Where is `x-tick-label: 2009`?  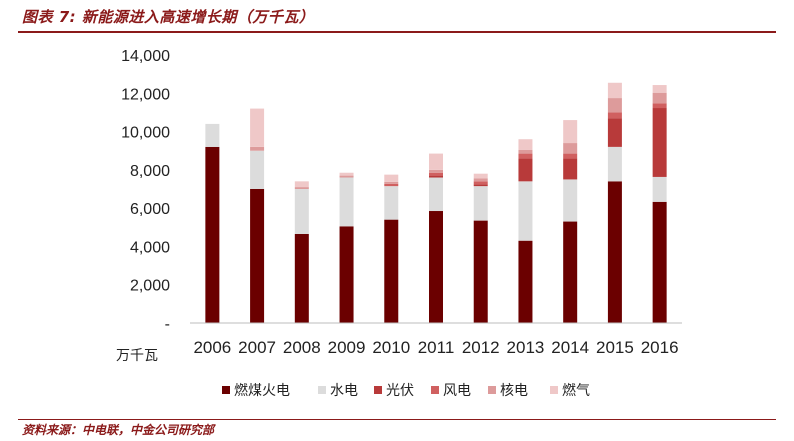
x-tick-label: 2009 is located at coordinates (347, 347).